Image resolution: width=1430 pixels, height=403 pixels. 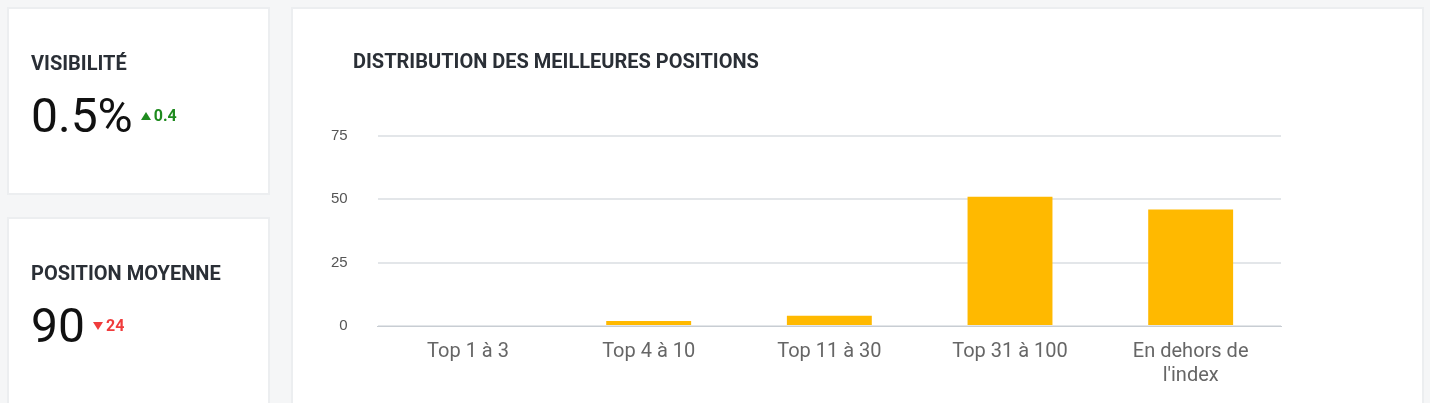 I want to click on y-tick-label: 75, so click(x=339, y=135).